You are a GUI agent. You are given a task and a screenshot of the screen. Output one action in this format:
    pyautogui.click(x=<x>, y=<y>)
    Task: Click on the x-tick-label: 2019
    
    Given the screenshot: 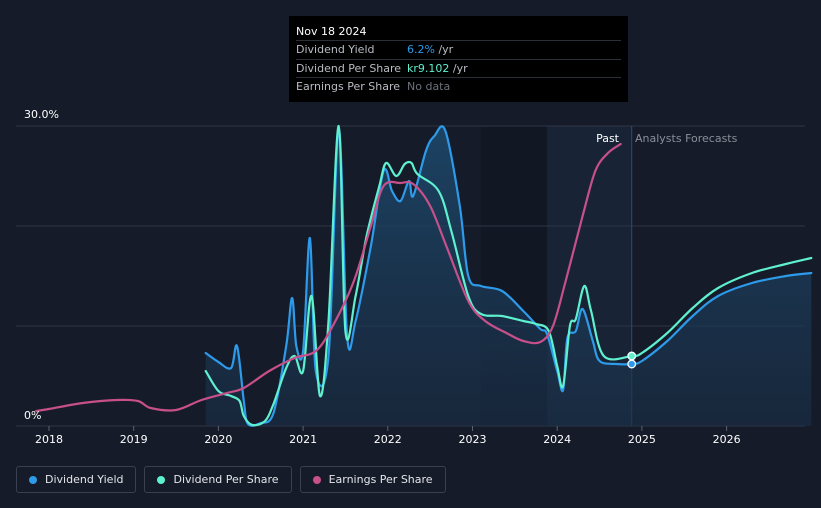 What is the action you would take?
    pyautogui.click(x=134, y=439)
    